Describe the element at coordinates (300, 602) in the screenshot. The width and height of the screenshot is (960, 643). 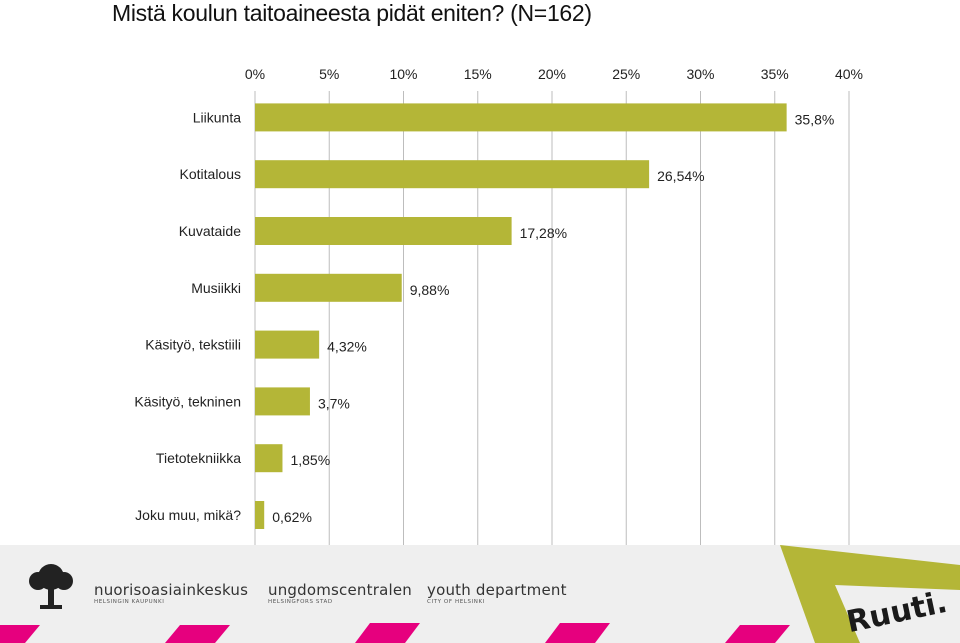
I see `brand-sub: HELSINGFORS STAD` at that location.